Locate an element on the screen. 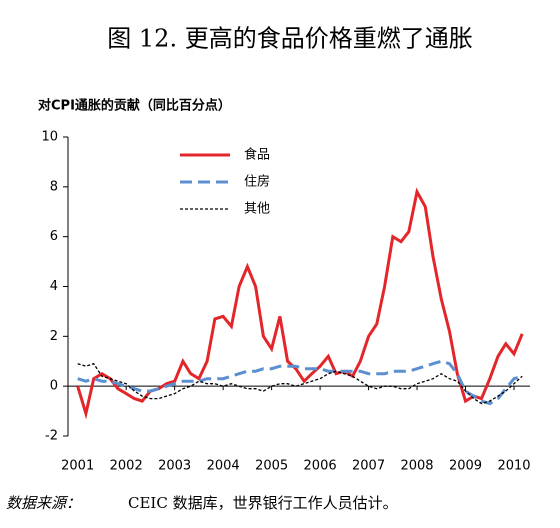  y-tick-label: 6 is located at coordinates (54, 236).